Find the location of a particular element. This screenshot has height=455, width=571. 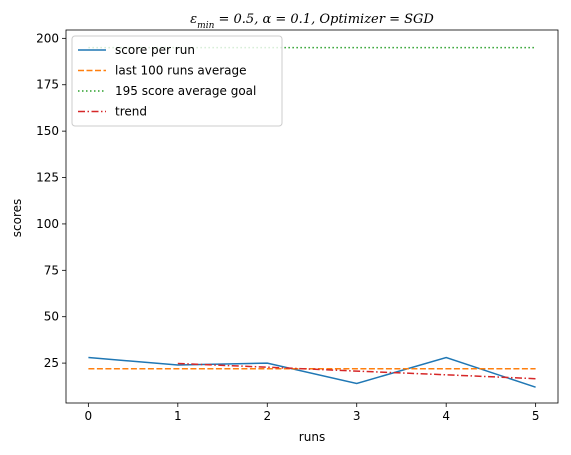

y-tick-label: 75 is located at coordinates (51, 270).